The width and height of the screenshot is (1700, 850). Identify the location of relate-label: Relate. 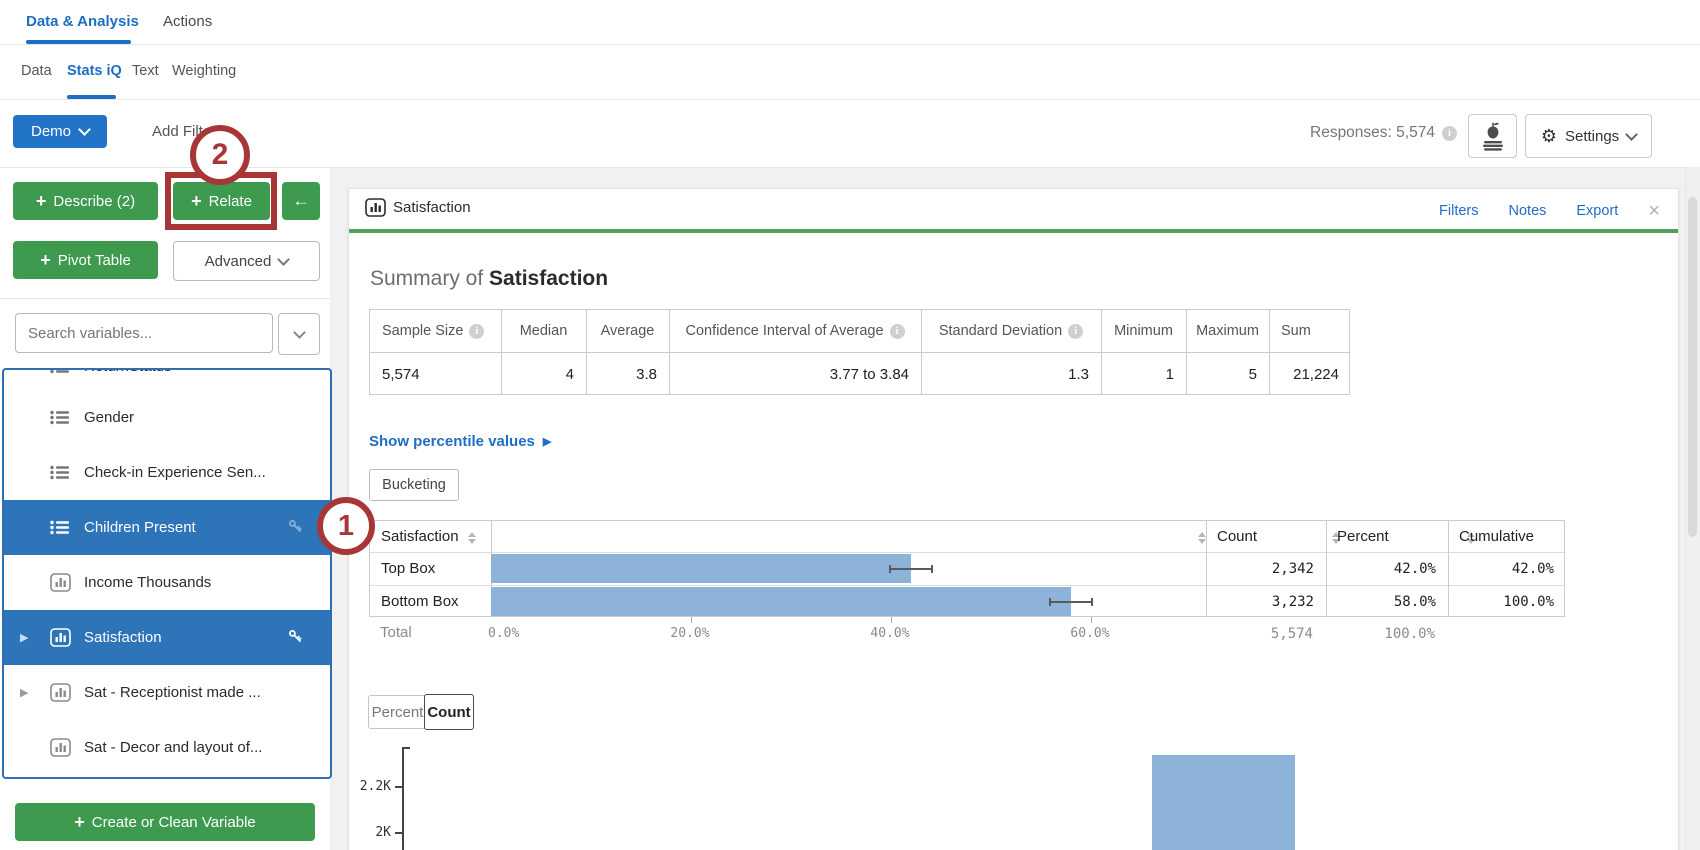
(230, 201).